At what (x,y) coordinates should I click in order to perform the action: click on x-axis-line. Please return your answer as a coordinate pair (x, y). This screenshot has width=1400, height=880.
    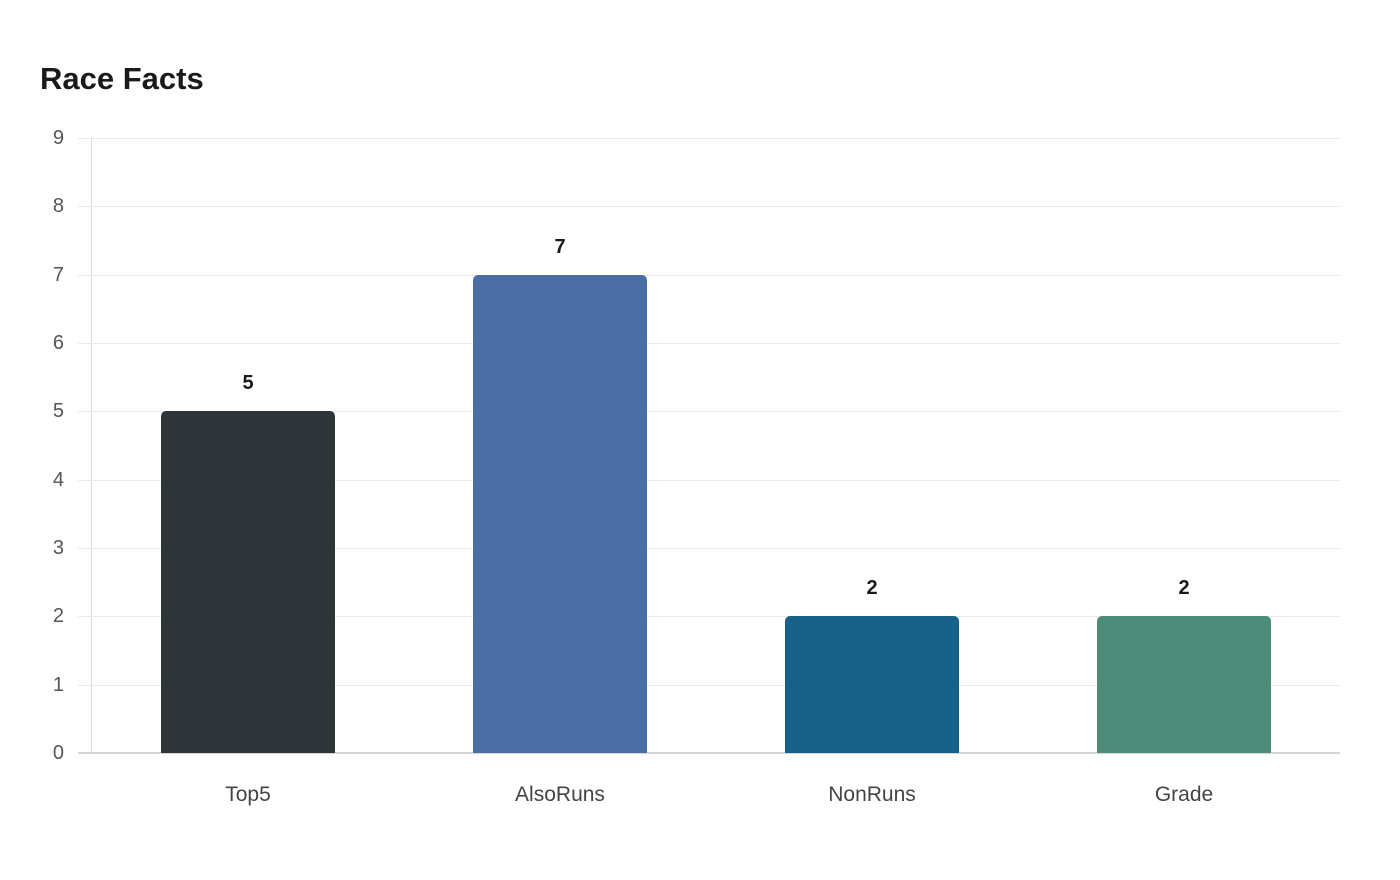
    Looking at the image, I should click on (709, 753).